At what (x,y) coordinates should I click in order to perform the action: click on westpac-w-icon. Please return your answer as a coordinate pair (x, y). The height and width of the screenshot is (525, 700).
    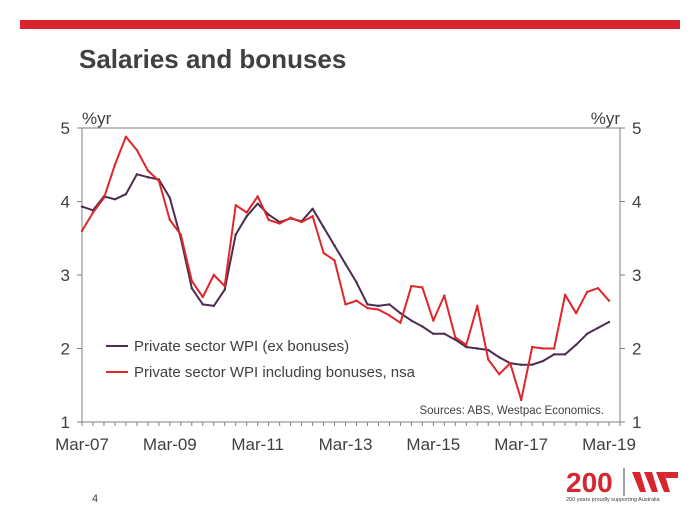
    Looking at the image, I should click on (655, 482).